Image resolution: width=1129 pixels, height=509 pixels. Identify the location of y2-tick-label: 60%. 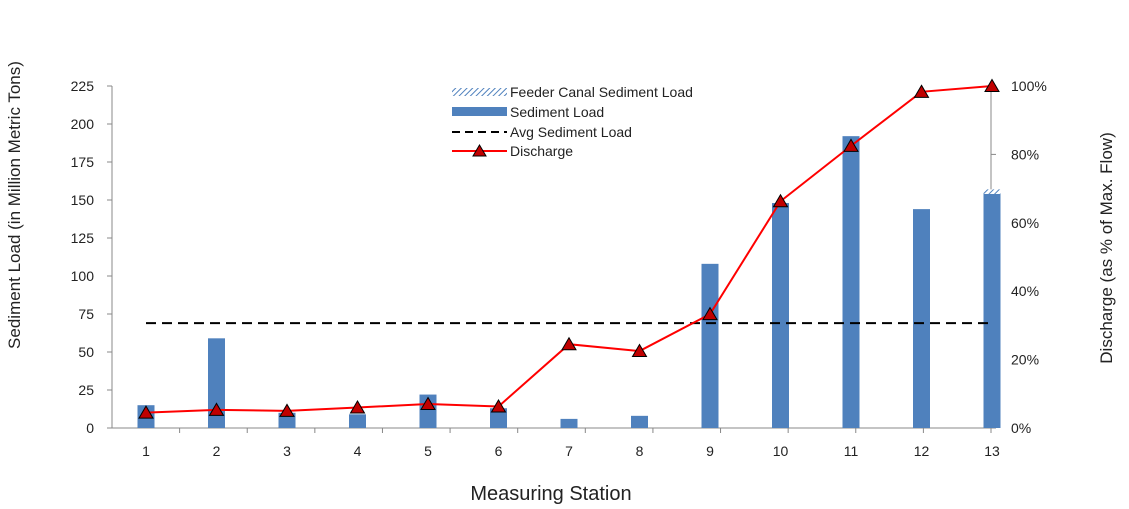
(1025, 223).